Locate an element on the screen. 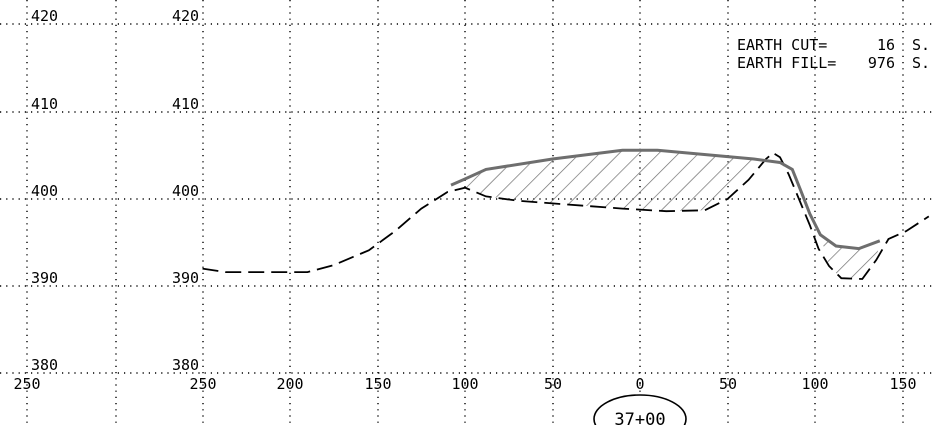 The width and height of the screenshot is (932, 425). elevation-label-right-420: 420 is located at coordinates (185, 16).